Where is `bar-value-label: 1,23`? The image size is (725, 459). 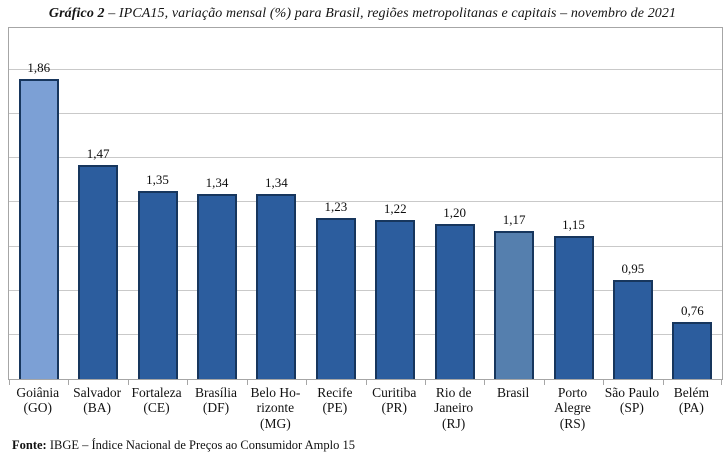 bar-value-label: 1,23 is located at coordinates (336, 206).